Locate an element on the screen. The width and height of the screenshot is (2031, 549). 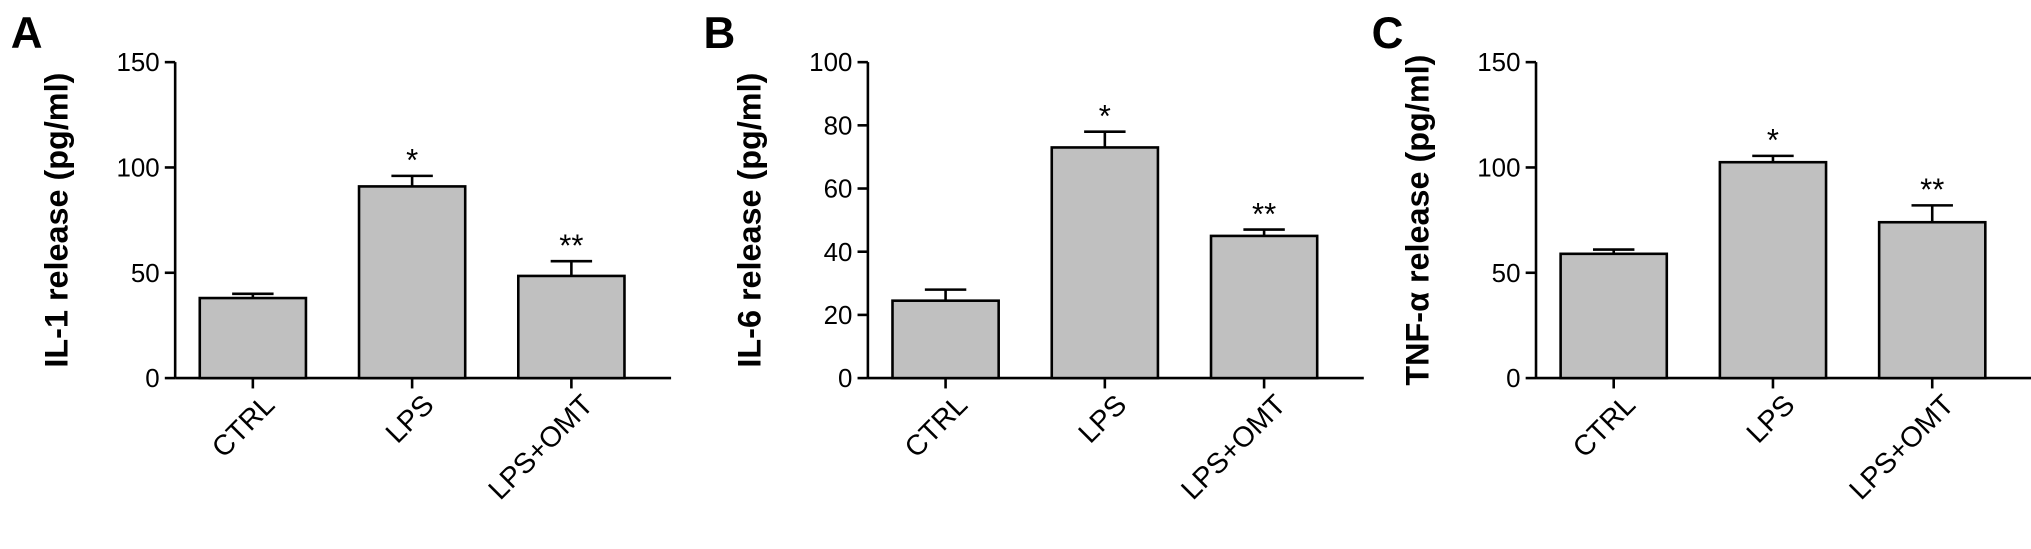
y-axis-label: IL-6 release (pg/ml) is located at coordinates (749, 220).